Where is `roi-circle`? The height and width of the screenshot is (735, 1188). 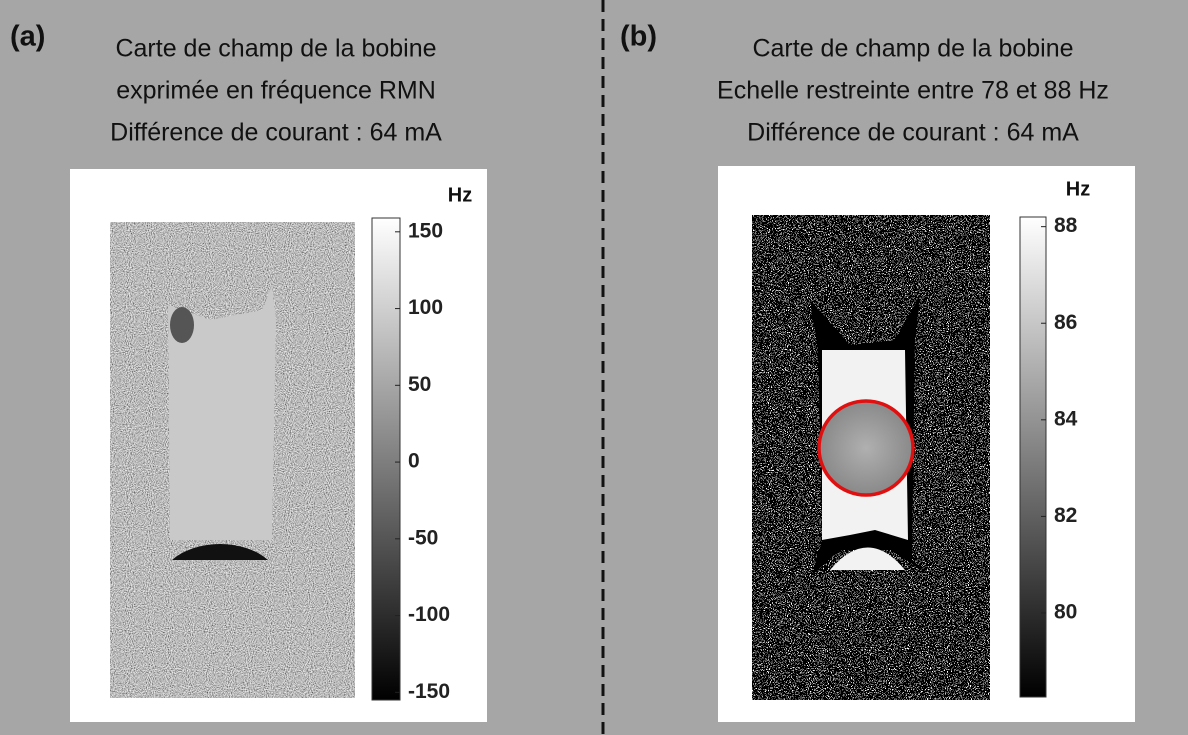
roi-circle is located at coordinates (866, 448).